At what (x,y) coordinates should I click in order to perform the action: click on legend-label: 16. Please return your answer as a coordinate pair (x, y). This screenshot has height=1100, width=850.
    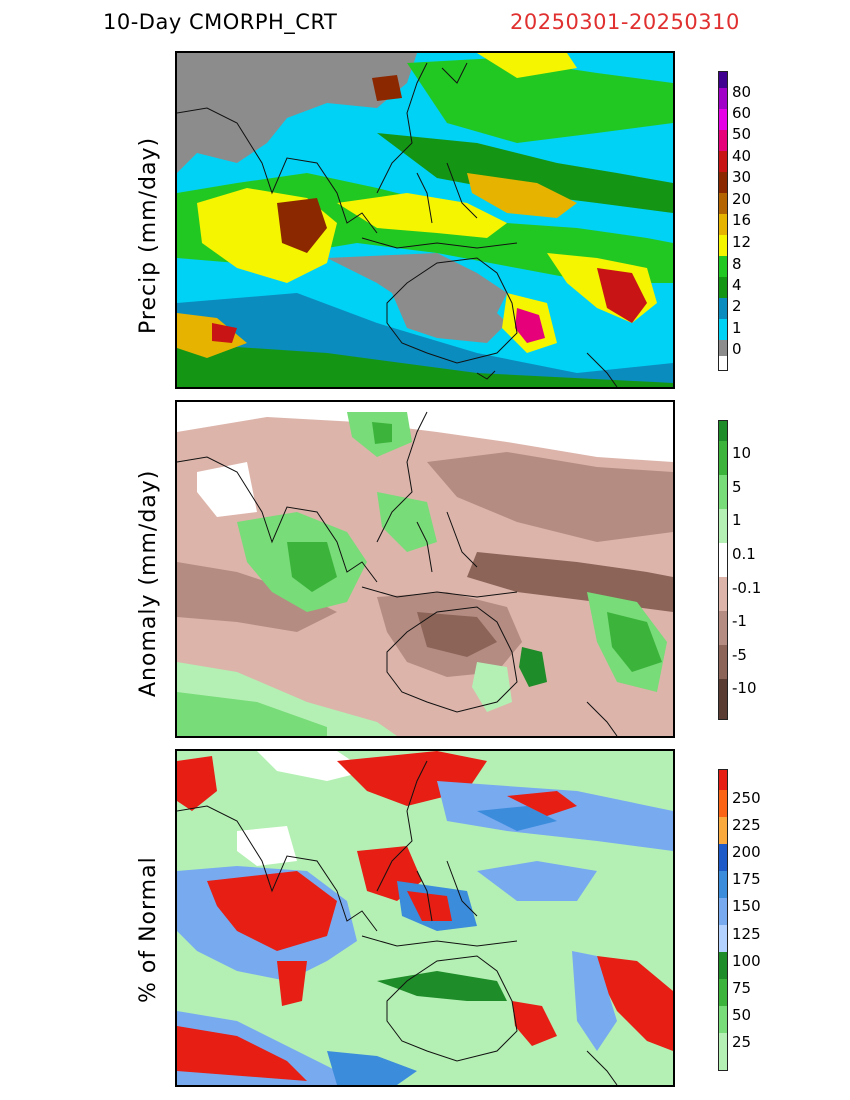
    Looking at the image, I should click on (742, 220).